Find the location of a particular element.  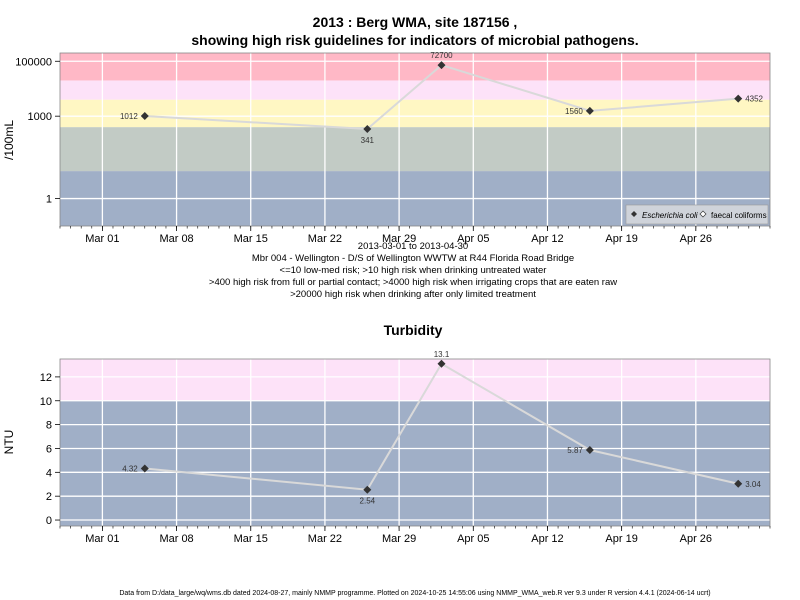

y-tick-label: 8 is located at coordinates (49, 426).